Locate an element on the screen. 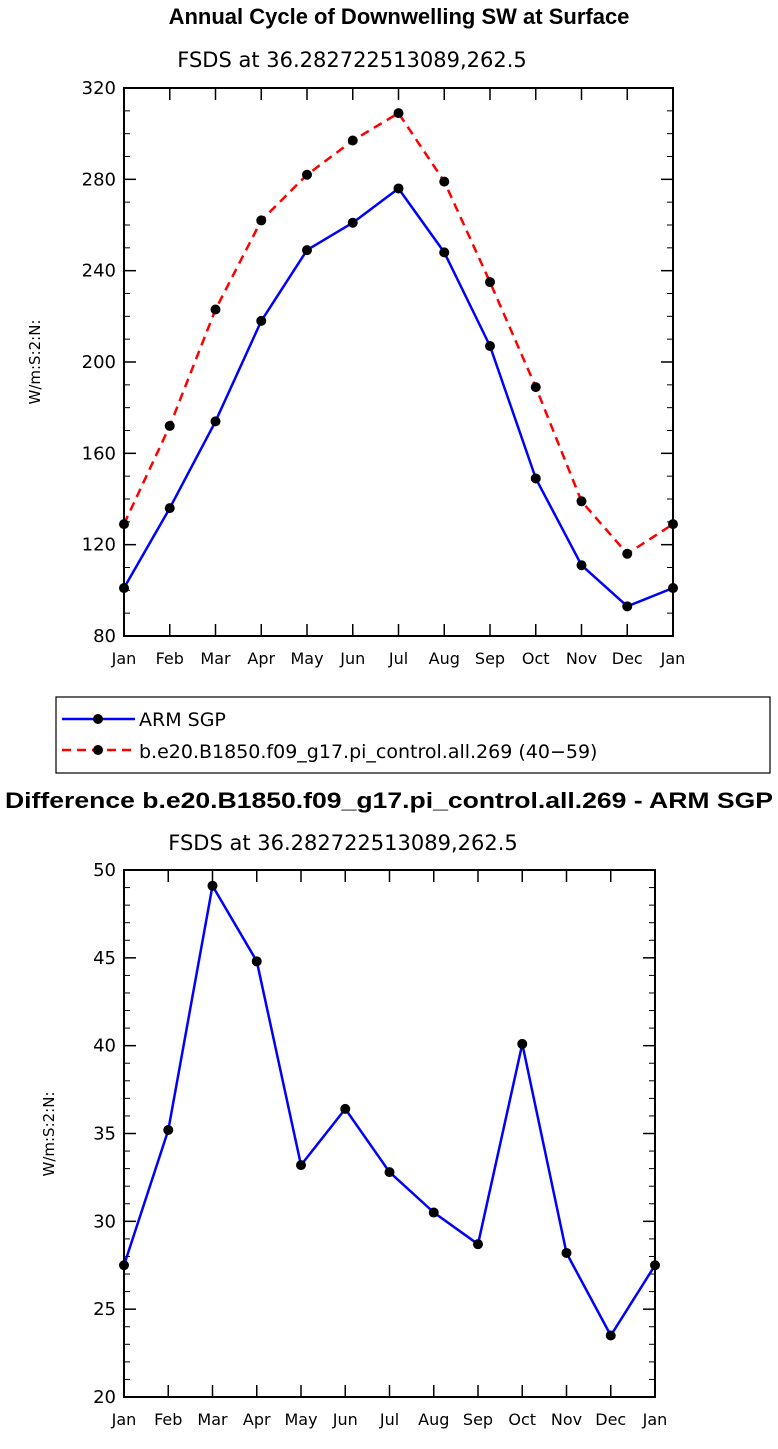 This screenshot has height=1449, width=778. chart2-y-tick-label: 20 is located at coordinates (104, 1397).